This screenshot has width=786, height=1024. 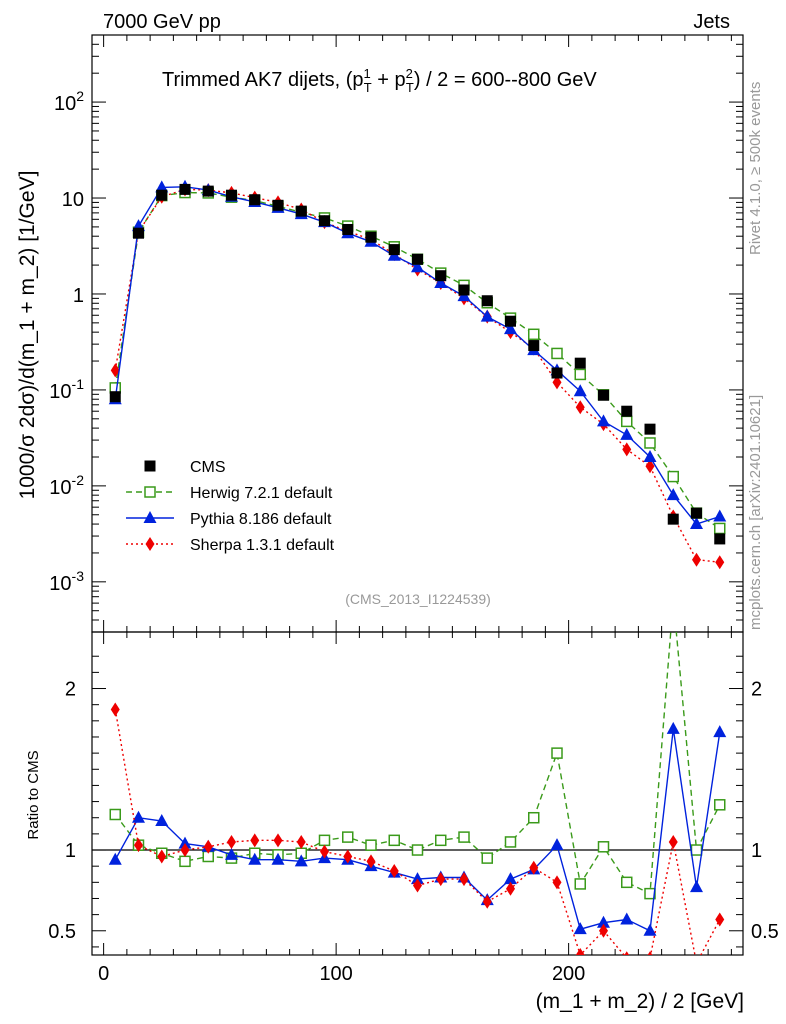 What do you see at coordinates (418, 599) in the screenshot?
I see `analysis-id: (CMS_2013_I1224539)` at bounding box center [418, 599].